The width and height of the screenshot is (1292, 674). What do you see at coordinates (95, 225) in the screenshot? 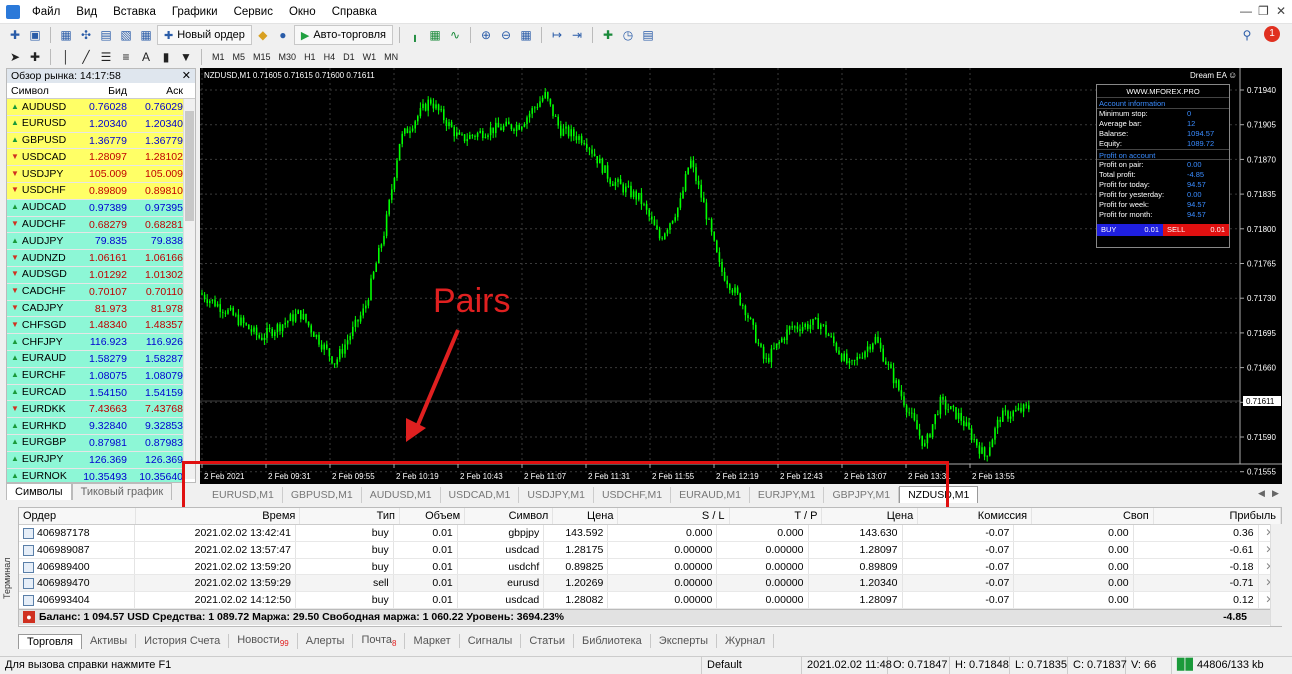
I see `market-watch-row: ▼ AUDCHF 0.68279 0.68281` at bounding box center [95, 225].